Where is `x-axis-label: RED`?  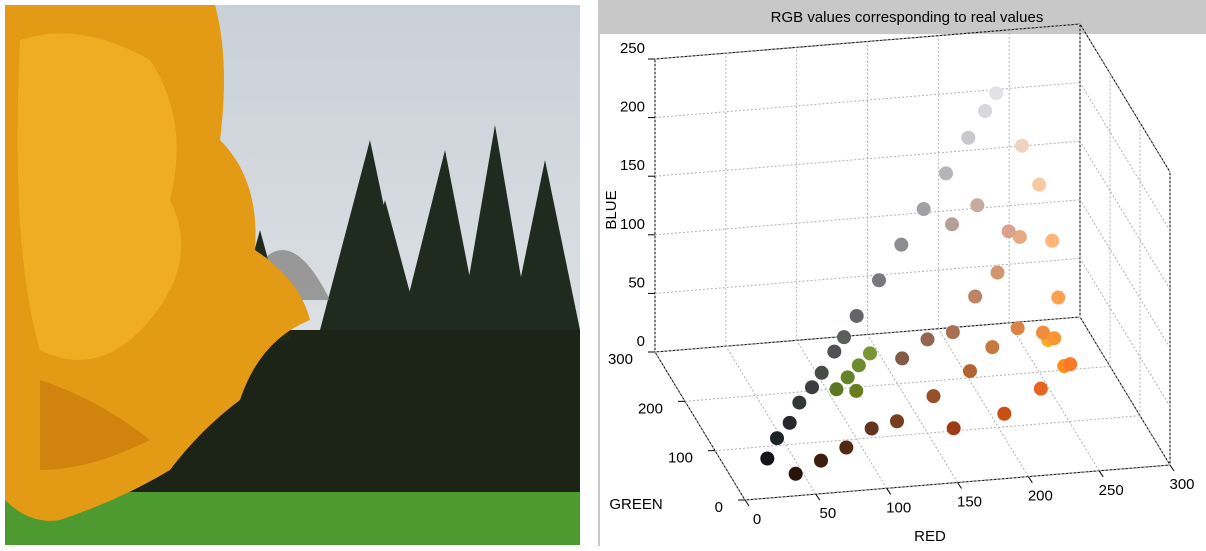
x-axis-label: RED is located at coordinates (930, 536).